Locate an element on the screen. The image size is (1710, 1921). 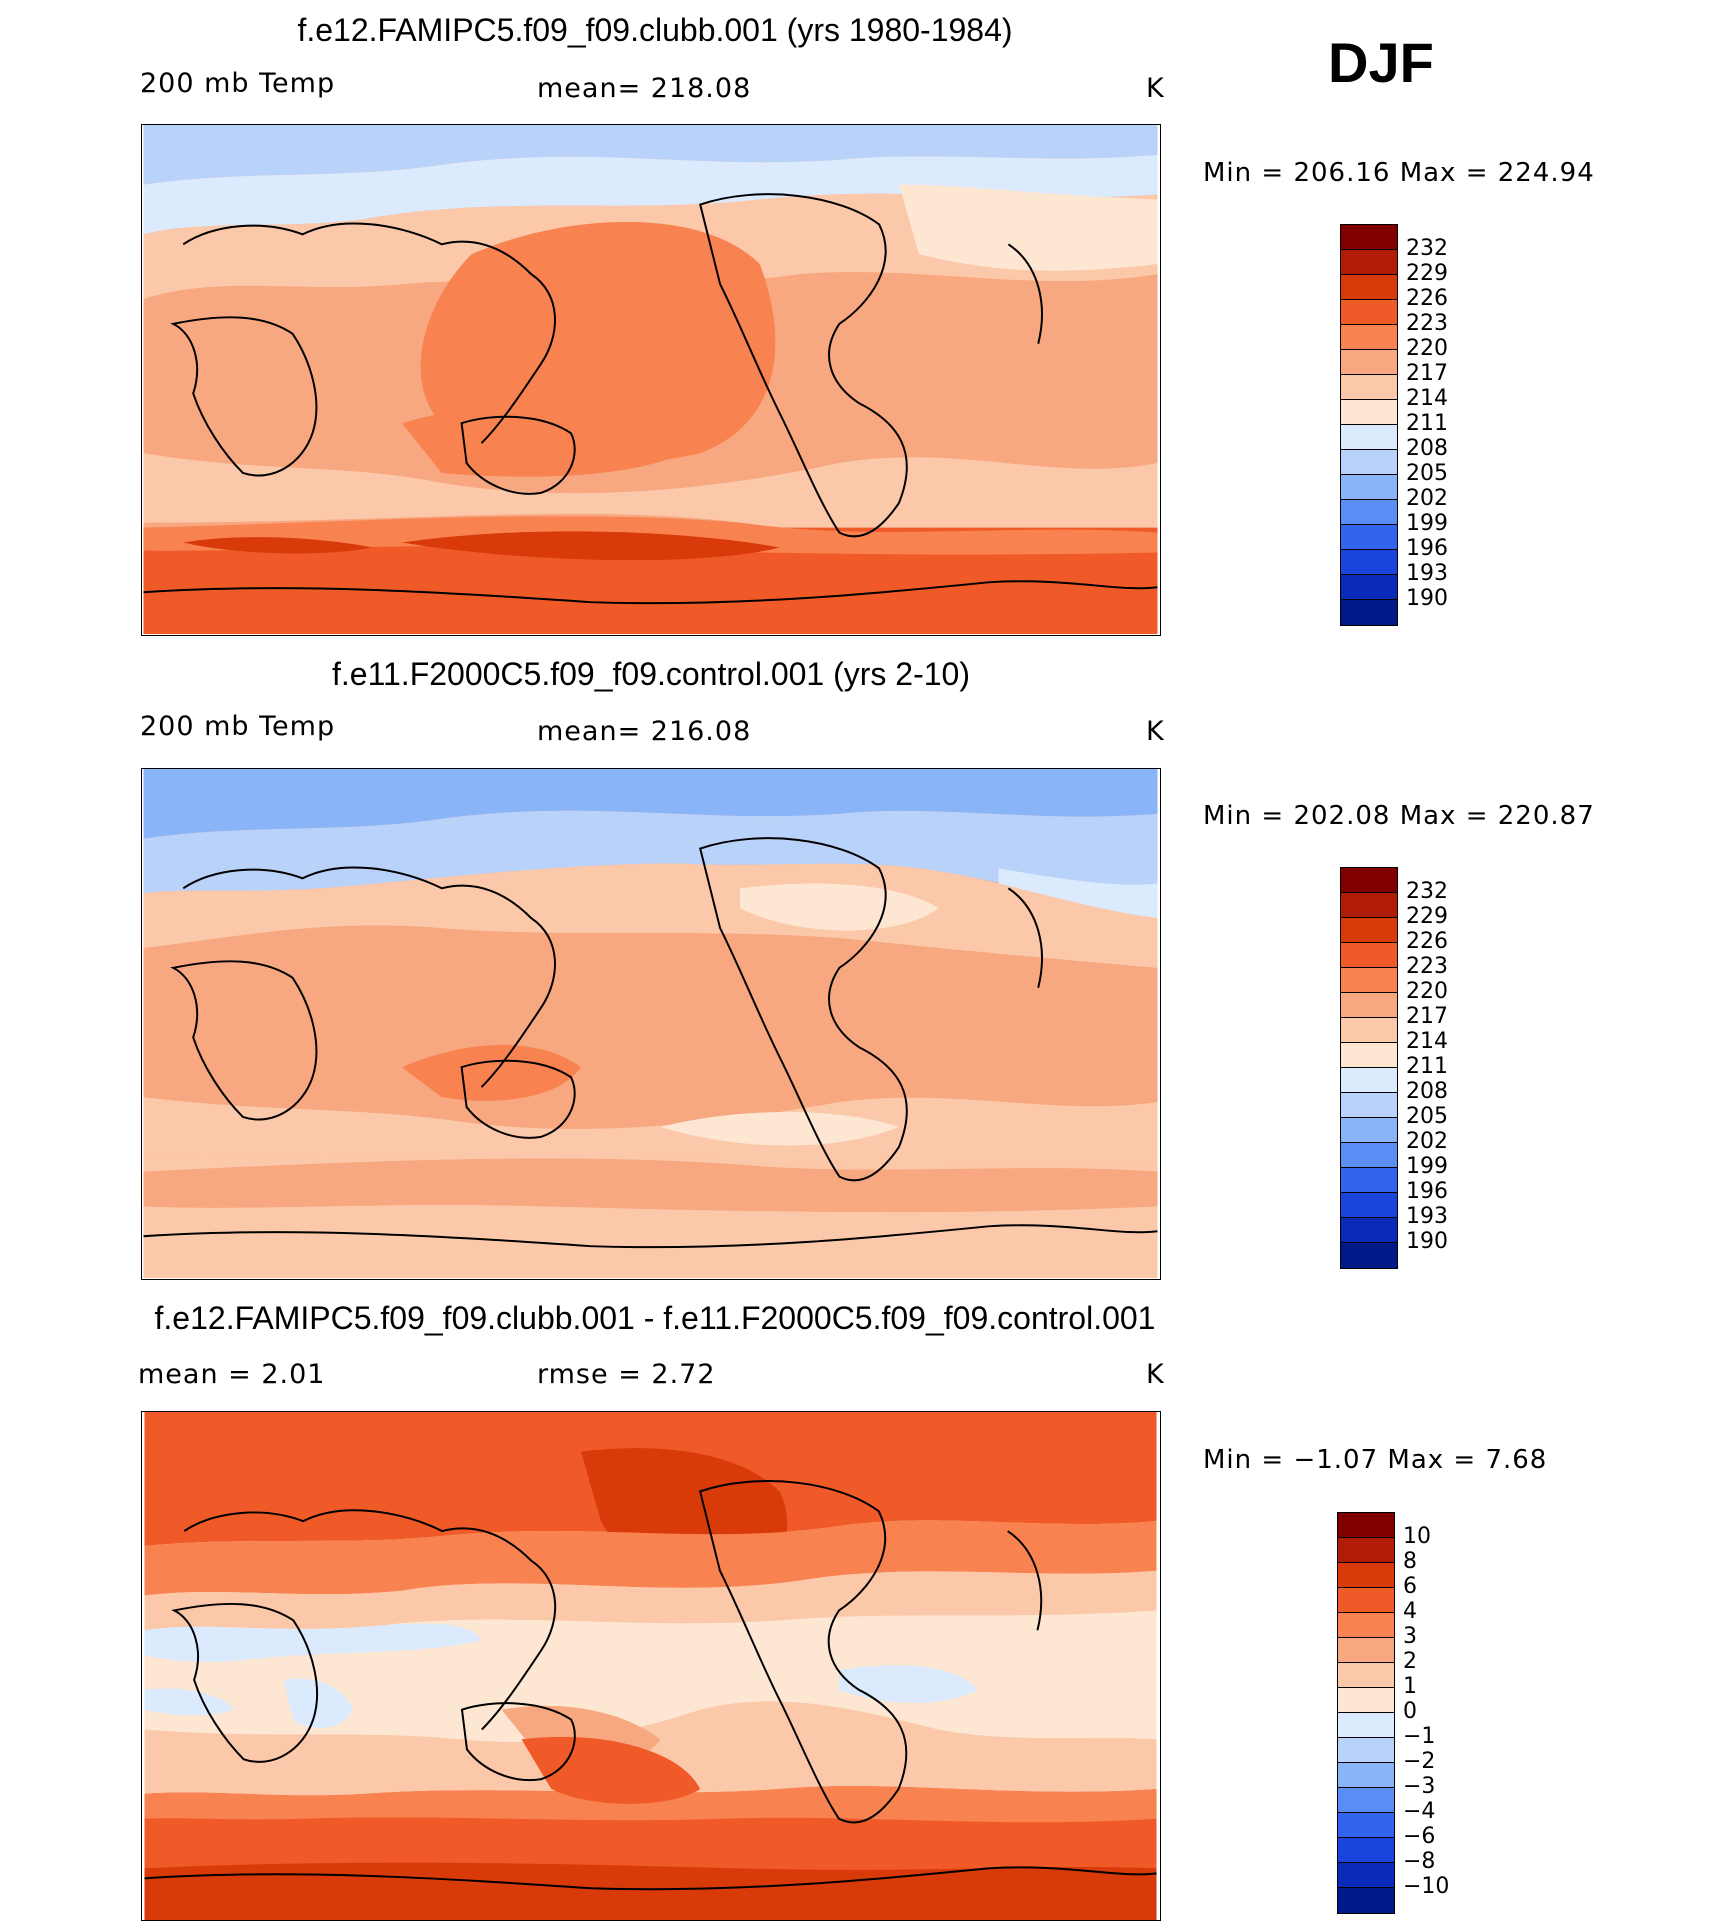
panel-1-cbar-tick-label: 217 is located at coordinates (1427, 373).